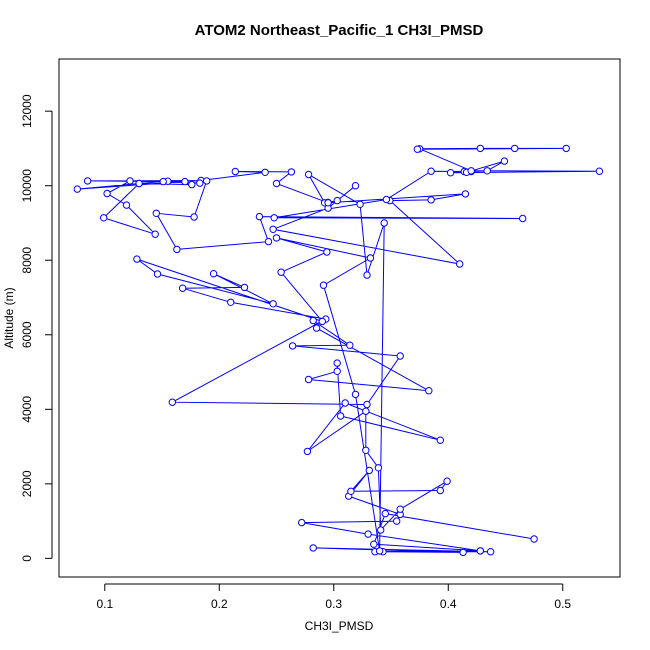 This screenshot has width=650, height=650. What do you see at coordinates (27, 260) in the screenshot?
I see `y-tick-label: 8000` at bounding box center [27, 260].